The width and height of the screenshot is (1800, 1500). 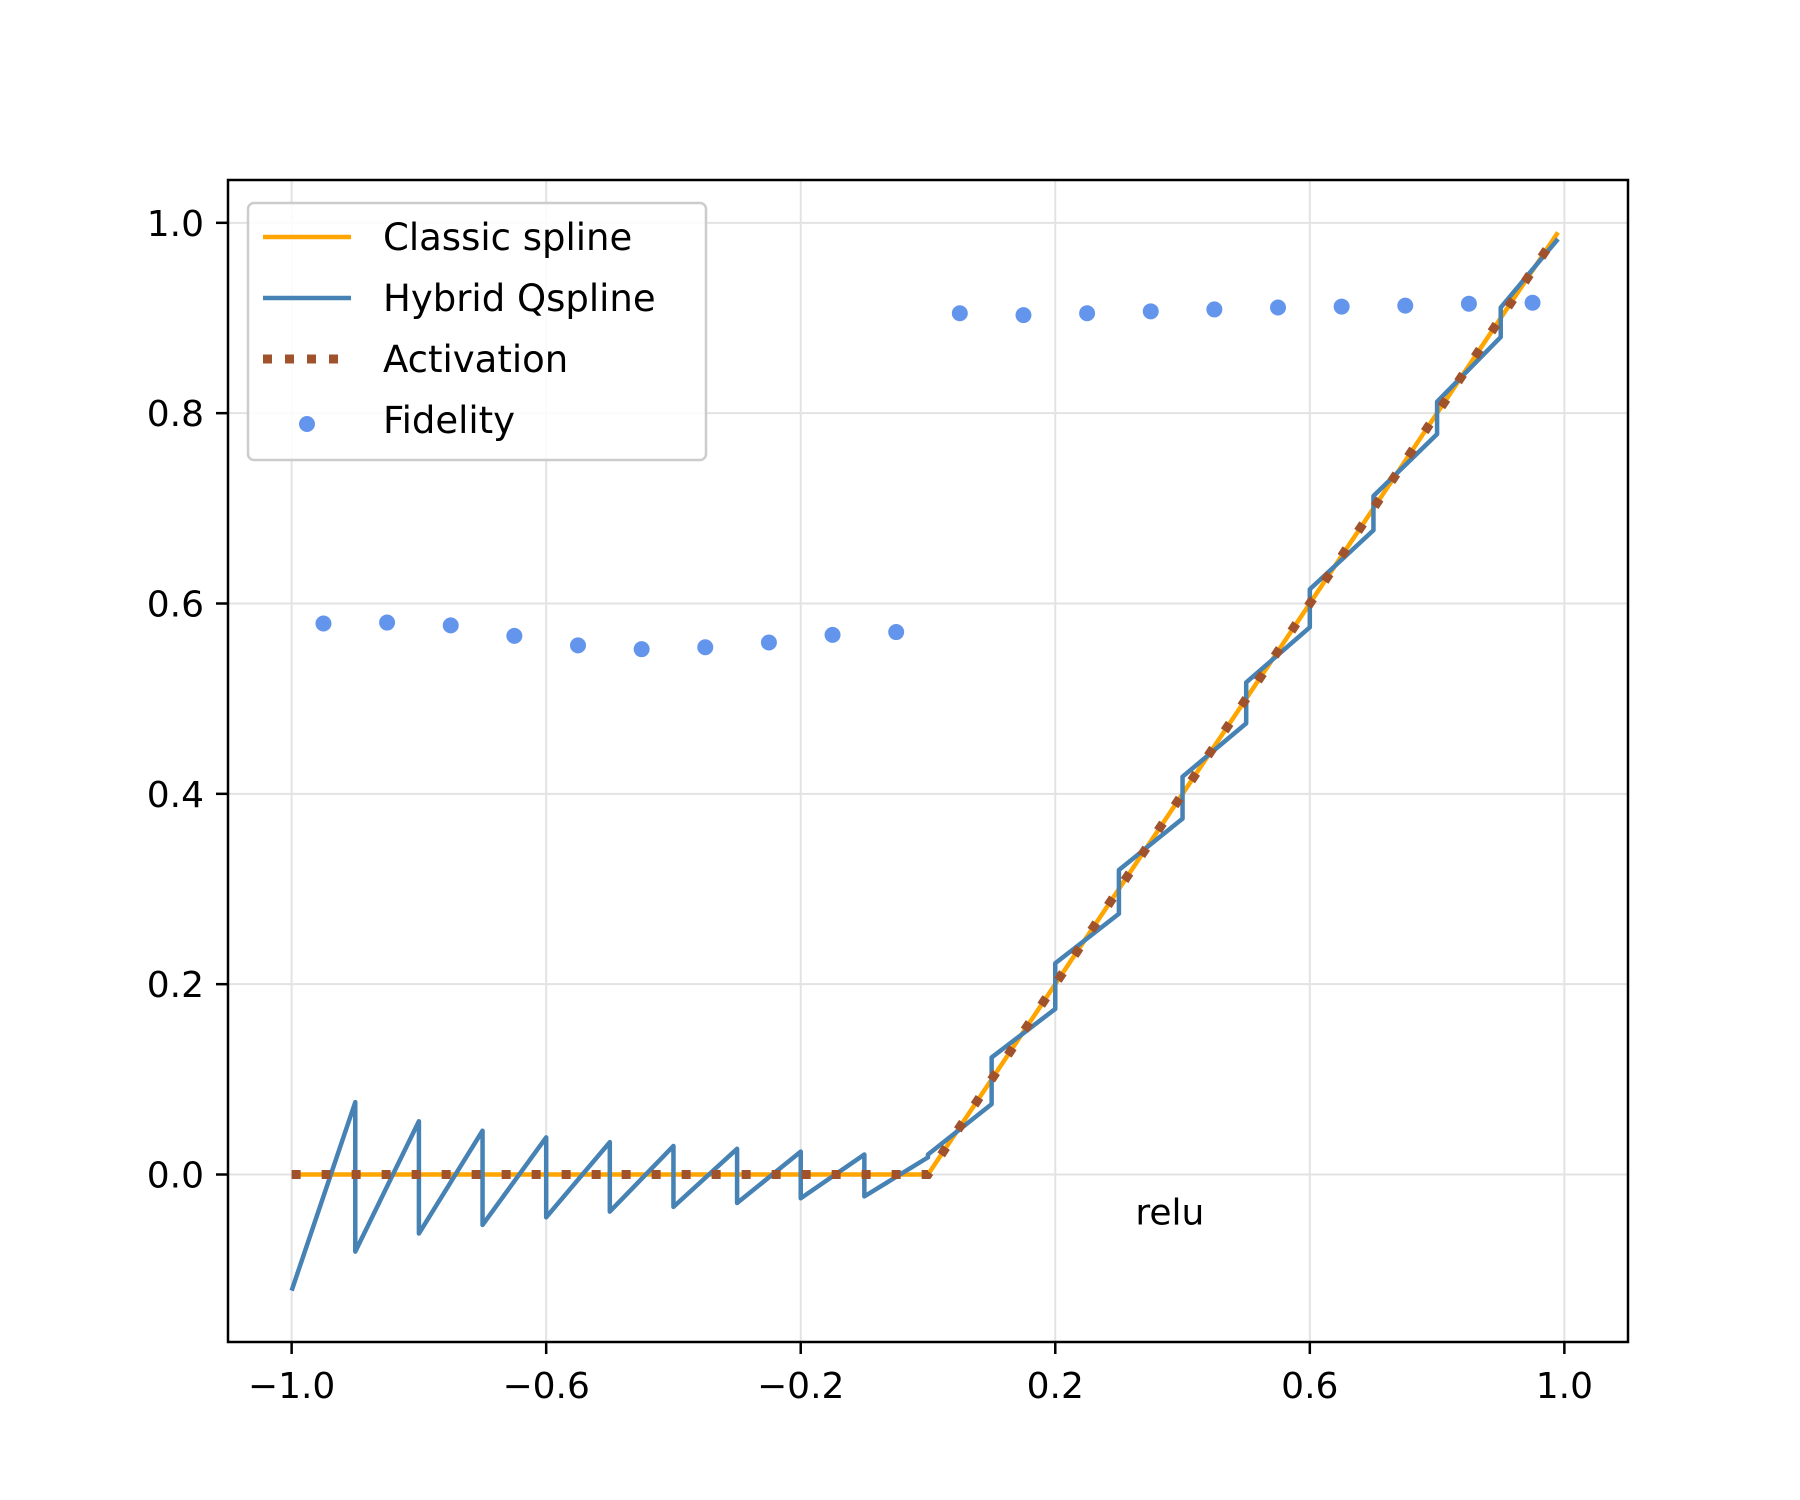 What do you see at coordinates (545, 1386) in the screenshot?
I see `x-tick-label: −0.6` at bounding box center [545, 1386].